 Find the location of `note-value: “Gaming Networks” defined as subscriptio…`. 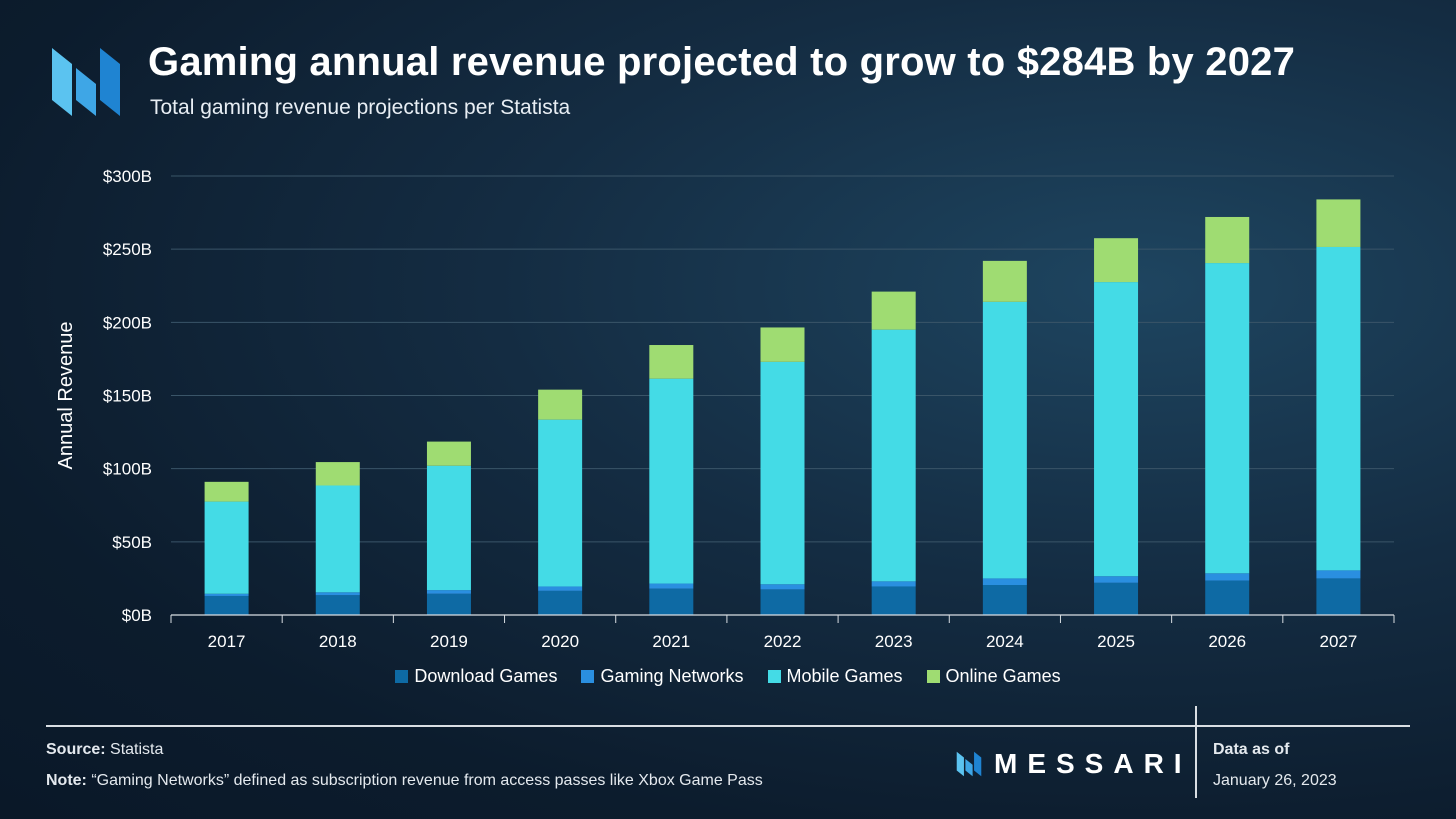

note-value: “Gaming Networks” defined as subscriptio… is located at coordinates (427, 780).